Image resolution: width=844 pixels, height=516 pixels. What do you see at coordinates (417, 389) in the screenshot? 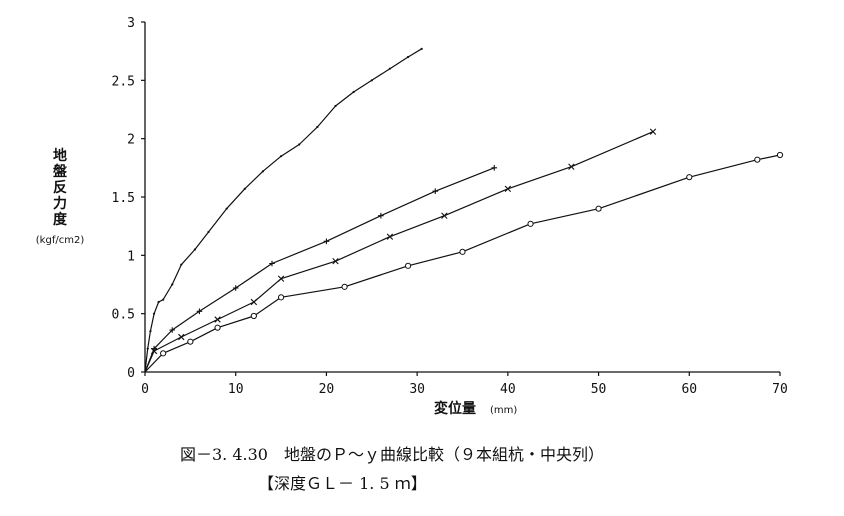
I see `x-tick-label: 30` at bounding box center [417, 389].